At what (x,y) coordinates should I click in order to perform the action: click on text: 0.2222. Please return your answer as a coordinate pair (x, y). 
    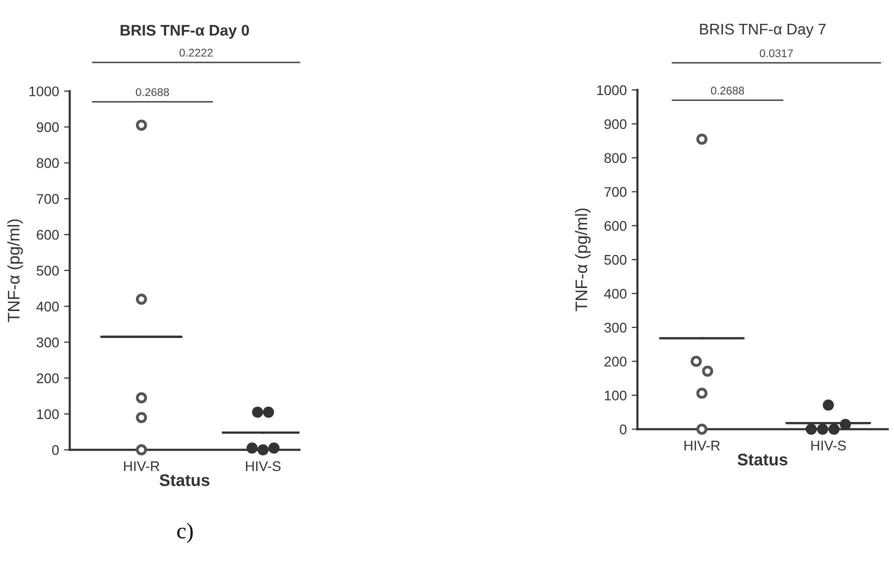
    Looking at the image, I should click on (196, 52).